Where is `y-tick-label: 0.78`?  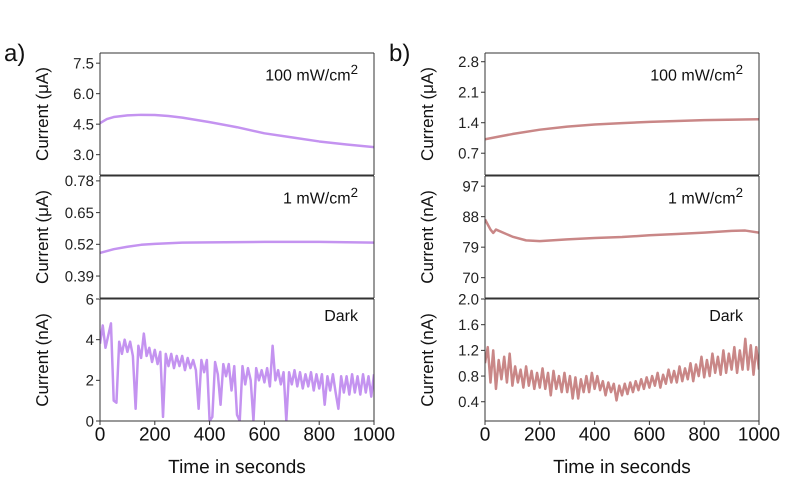
y-tick-label: 0.78 is located at coordinates (79, 181).